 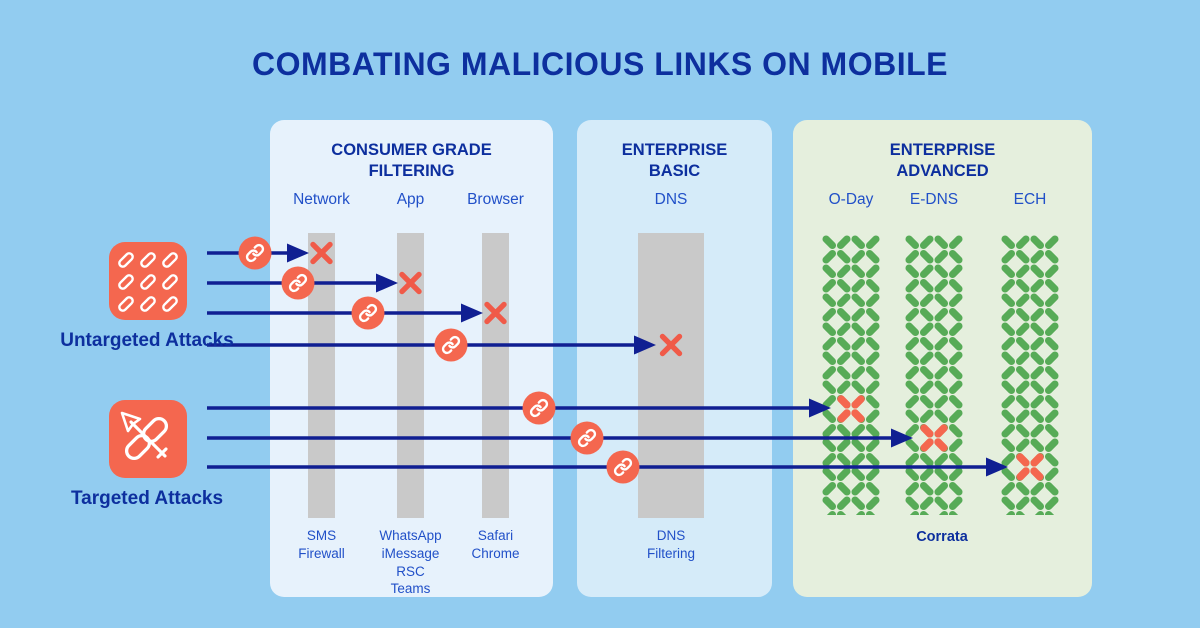 I want to click on column-footer-browser: Safari Chrome, so click(x=495, y=544).